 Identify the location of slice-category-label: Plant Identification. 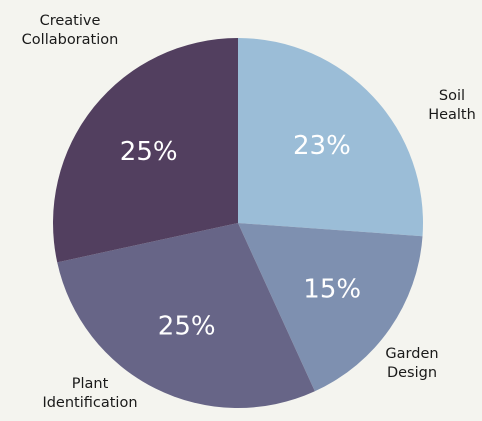
(89, 393).